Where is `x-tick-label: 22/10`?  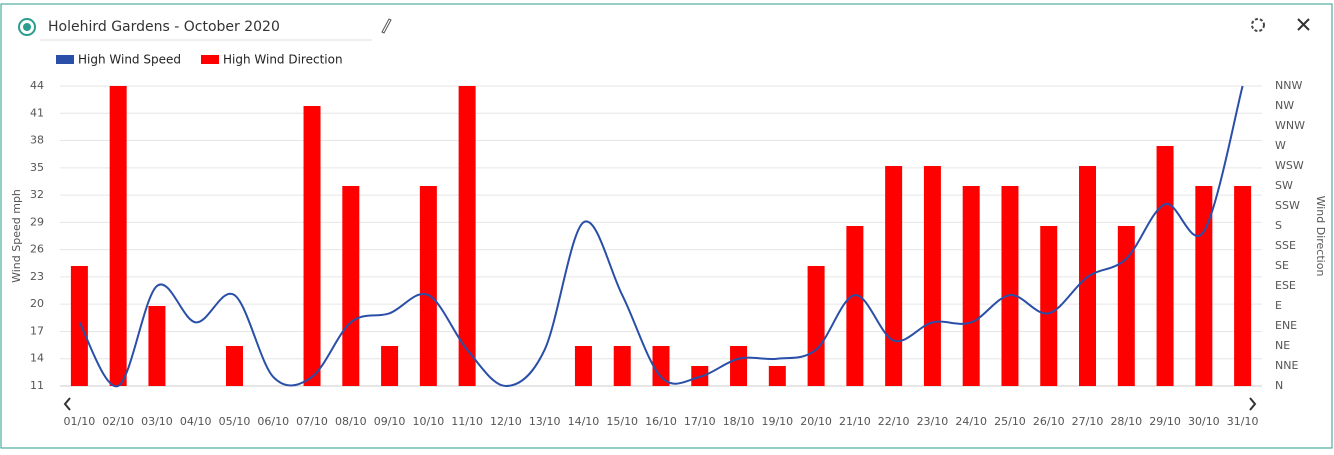
x-tick-label: 22/10 is located at coordinates (894, 421).